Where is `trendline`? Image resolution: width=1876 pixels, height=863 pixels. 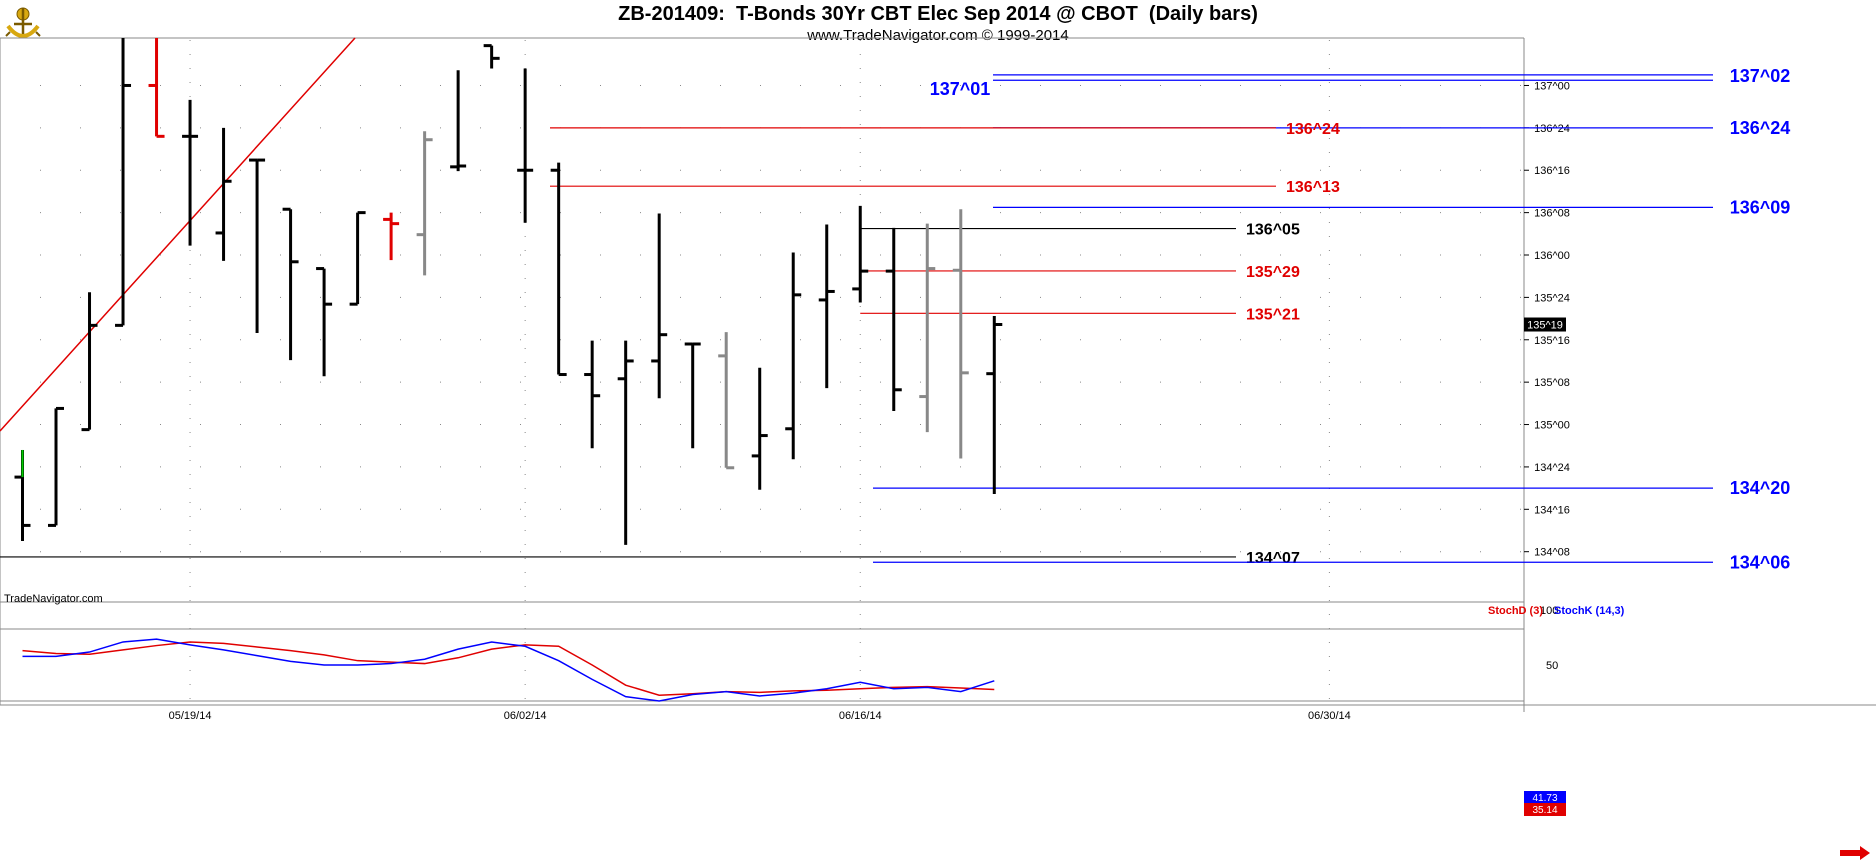 trendline is located at coordinates (178, 234).